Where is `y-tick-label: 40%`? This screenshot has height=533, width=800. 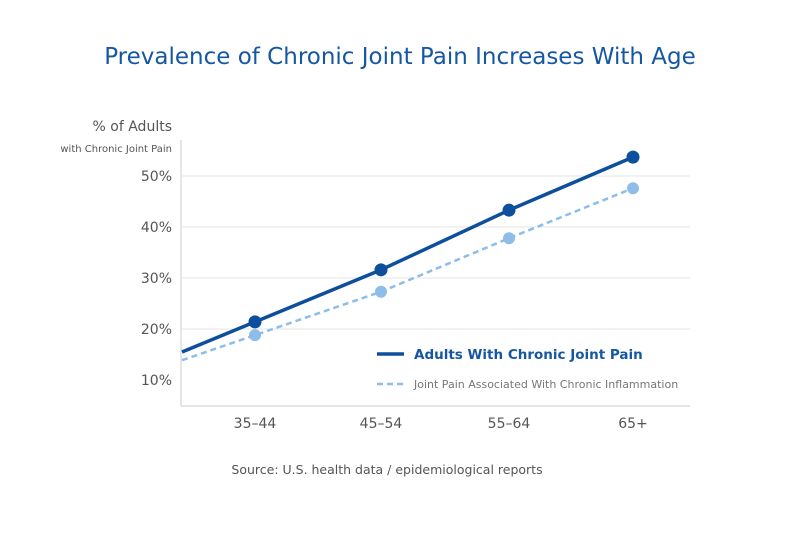 y-tick-label: 40% is located at coordinates (156, 228).